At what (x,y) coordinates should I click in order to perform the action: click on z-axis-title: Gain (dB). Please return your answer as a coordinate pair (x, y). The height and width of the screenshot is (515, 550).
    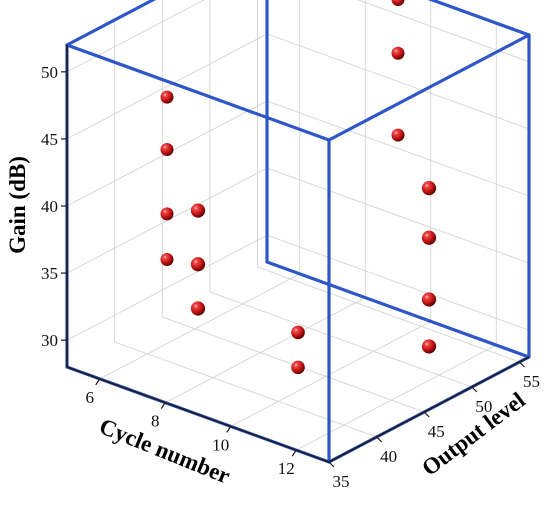
    Looking at the image, I should click on (17, 205).